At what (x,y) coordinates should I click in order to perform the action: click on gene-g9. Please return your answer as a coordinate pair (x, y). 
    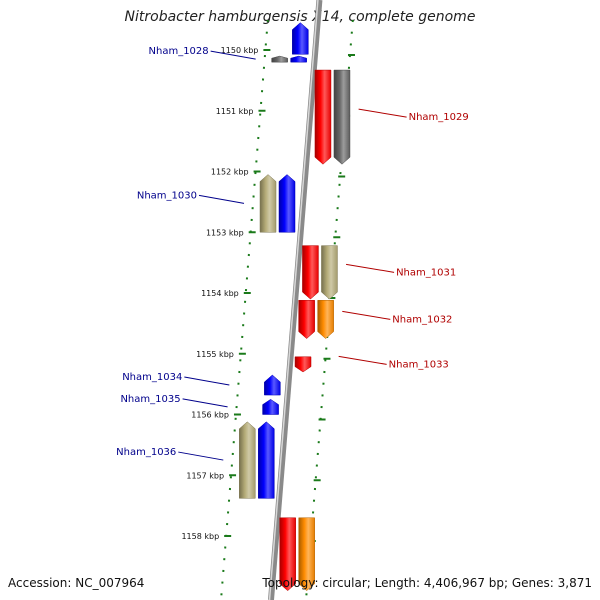
    Looking at the image, I should click on (306, 319).